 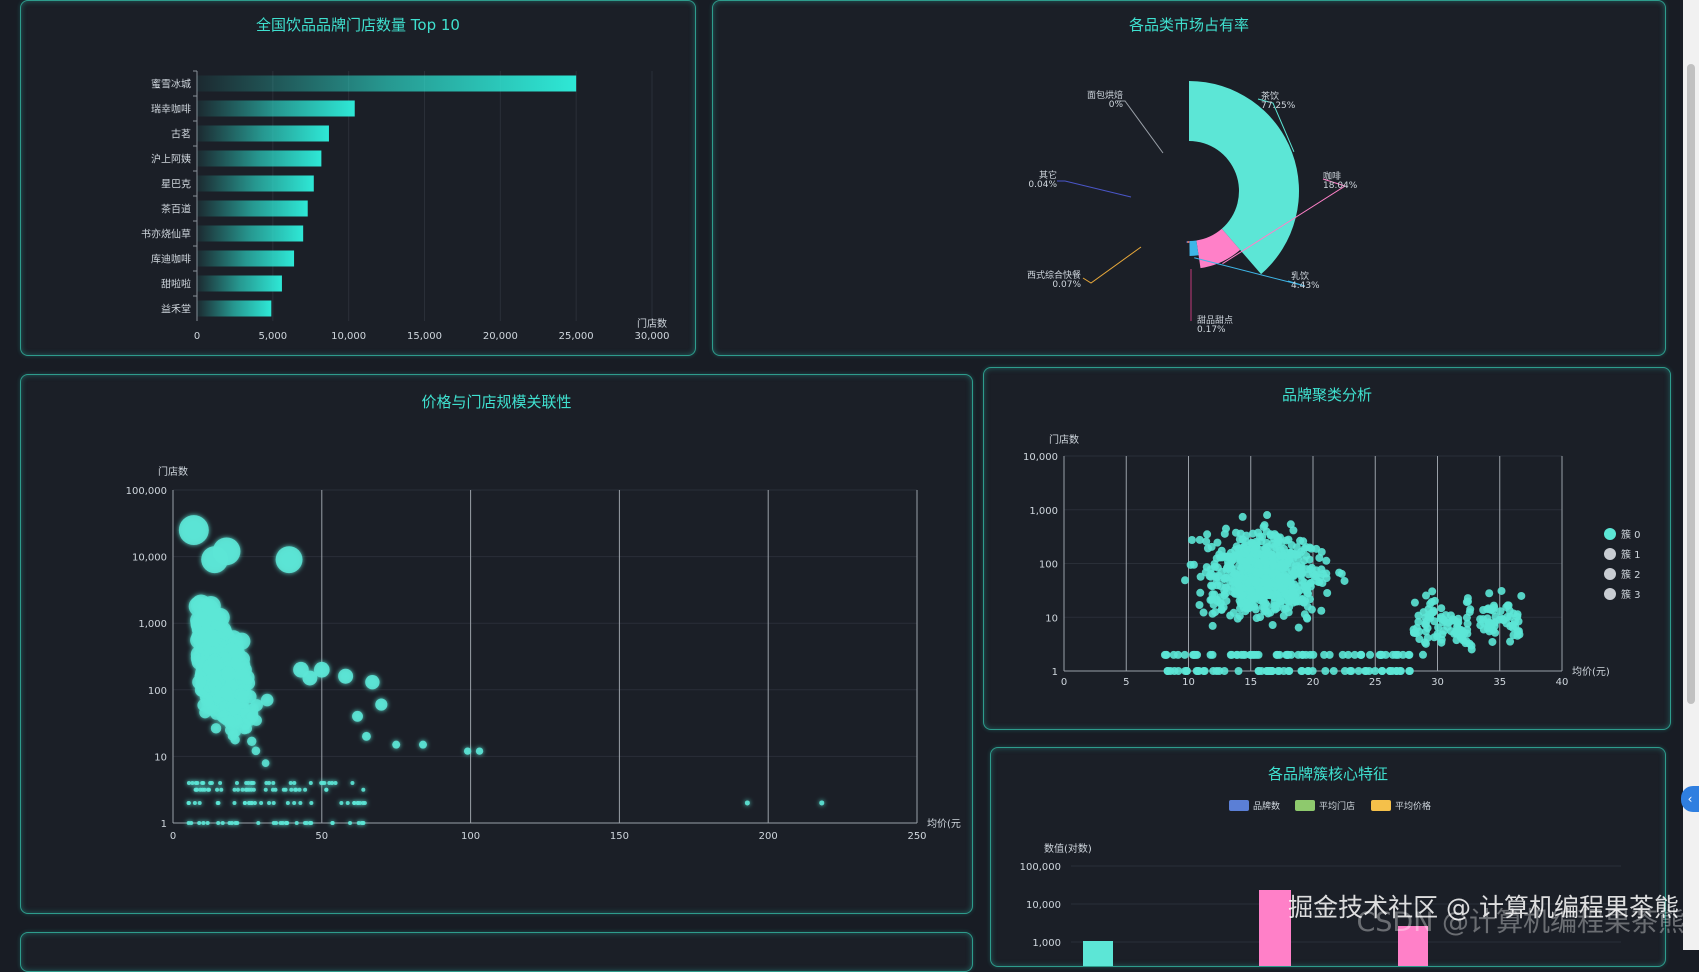 What do you see at coordinates (173, 471) in the screenshot?
I see `price-yaxis-name: 门店数` at bounding box center [173, 471].